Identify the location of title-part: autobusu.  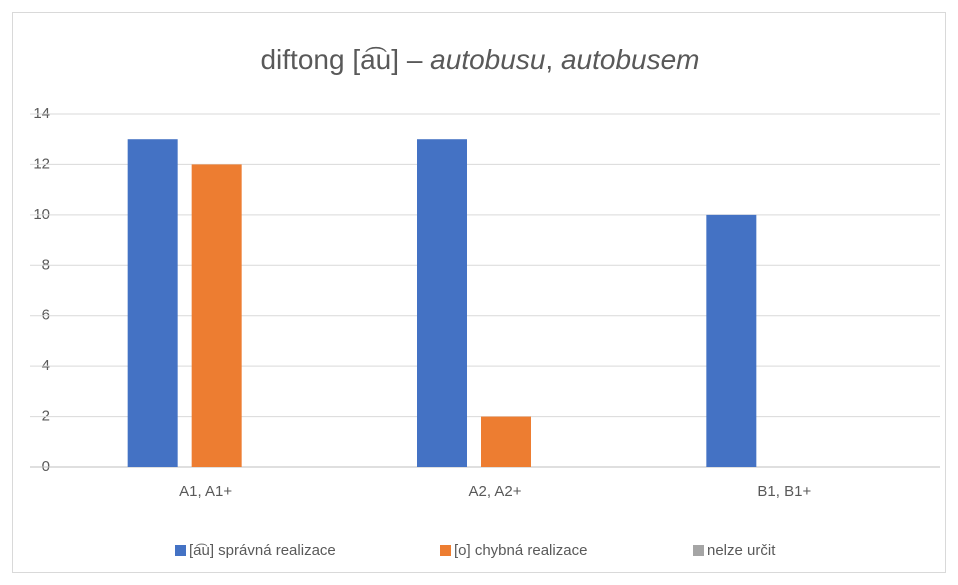
(488, 59).